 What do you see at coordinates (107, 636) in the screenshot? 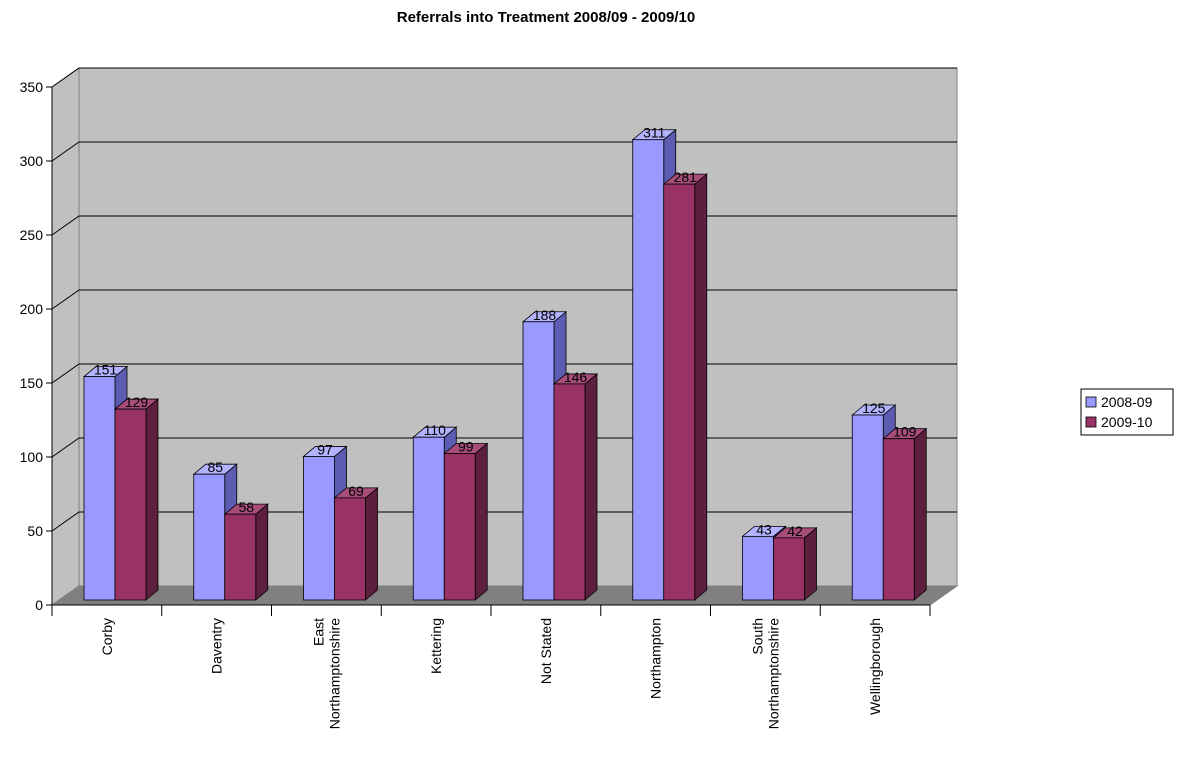
I see `x-category-label: Corby` at bounding box center [107, 636].